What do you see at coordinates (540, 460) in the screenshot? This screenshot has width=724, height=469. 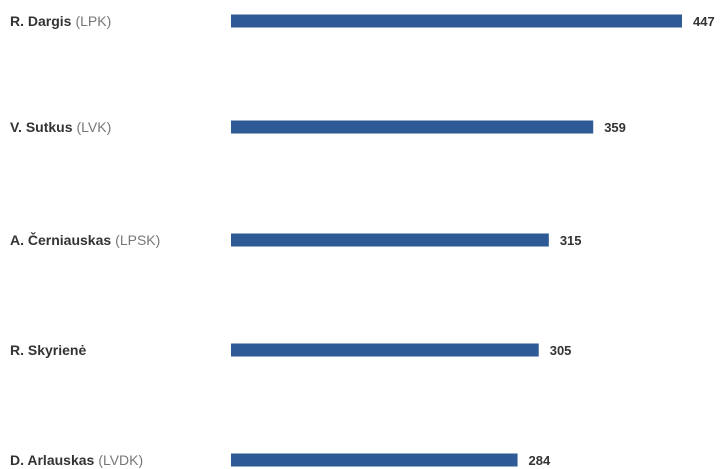 I see `value-label: 284` at bounding box center [540, 460].